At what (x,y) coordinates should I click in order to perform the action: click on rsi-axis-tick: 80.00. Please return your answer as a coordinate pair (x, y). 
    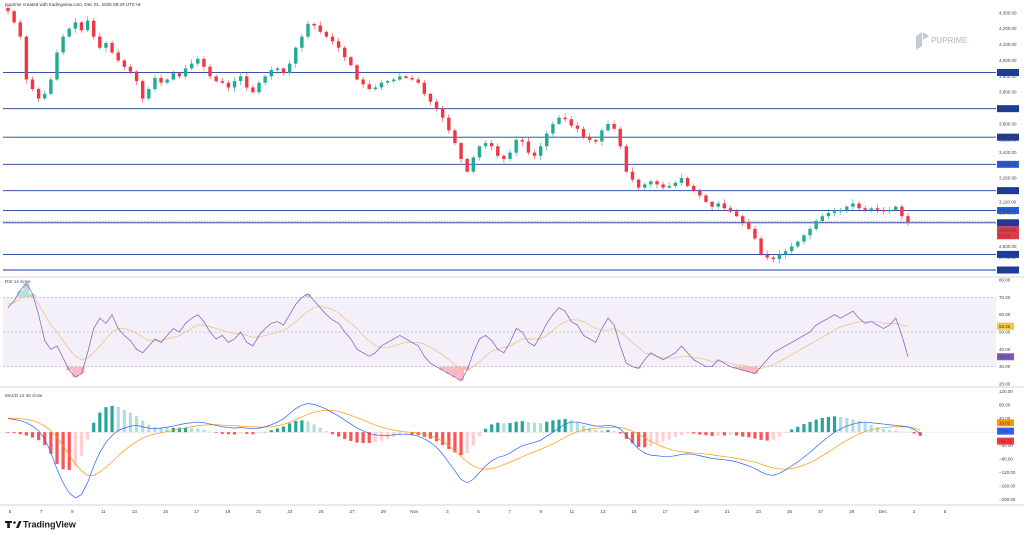
    Looking at the image, I should click on (1005, 280).